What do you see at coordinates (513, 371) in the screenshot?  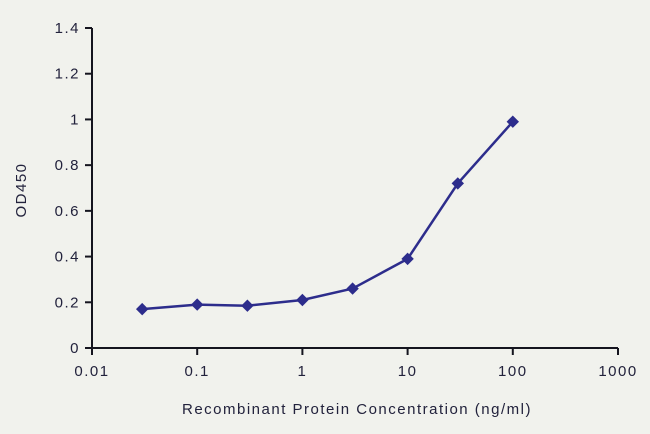 I see `x-tick-label: 100` at bounding box center [513, 371].